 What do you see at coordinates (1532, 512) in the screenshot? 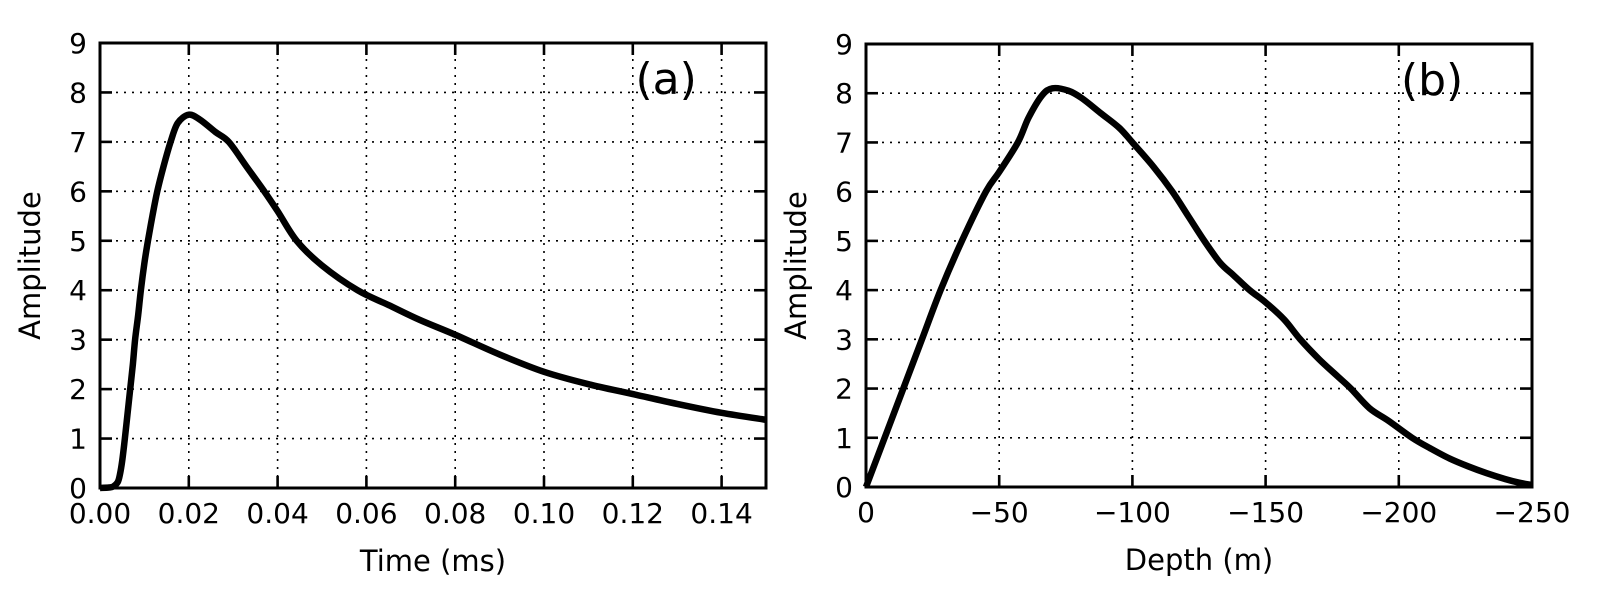
I see `x-tick-label: −250` at bounding box center [1532, 512].